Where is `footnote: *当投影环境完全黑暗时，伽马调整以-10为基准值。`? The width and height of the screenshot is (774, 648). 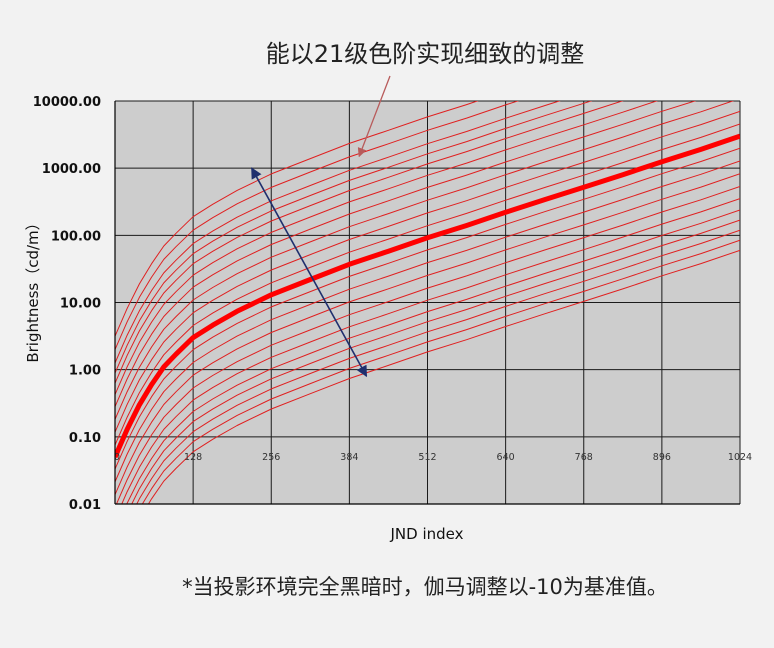 footnote: *当投影环境完全黑暗时，伽马调整以-10为基准值。 is located at coordinates (425, 587).